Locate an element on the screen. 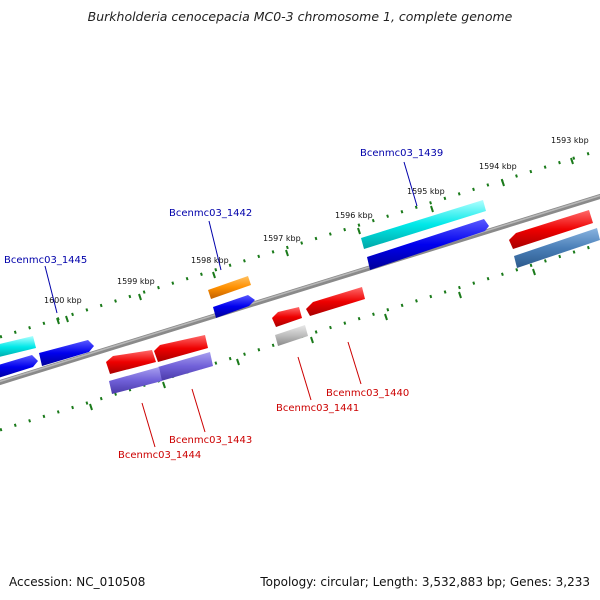 This screenshot has height=600, width=600. kbp-label: 1599 kbp is located at coordinates (136, 281).